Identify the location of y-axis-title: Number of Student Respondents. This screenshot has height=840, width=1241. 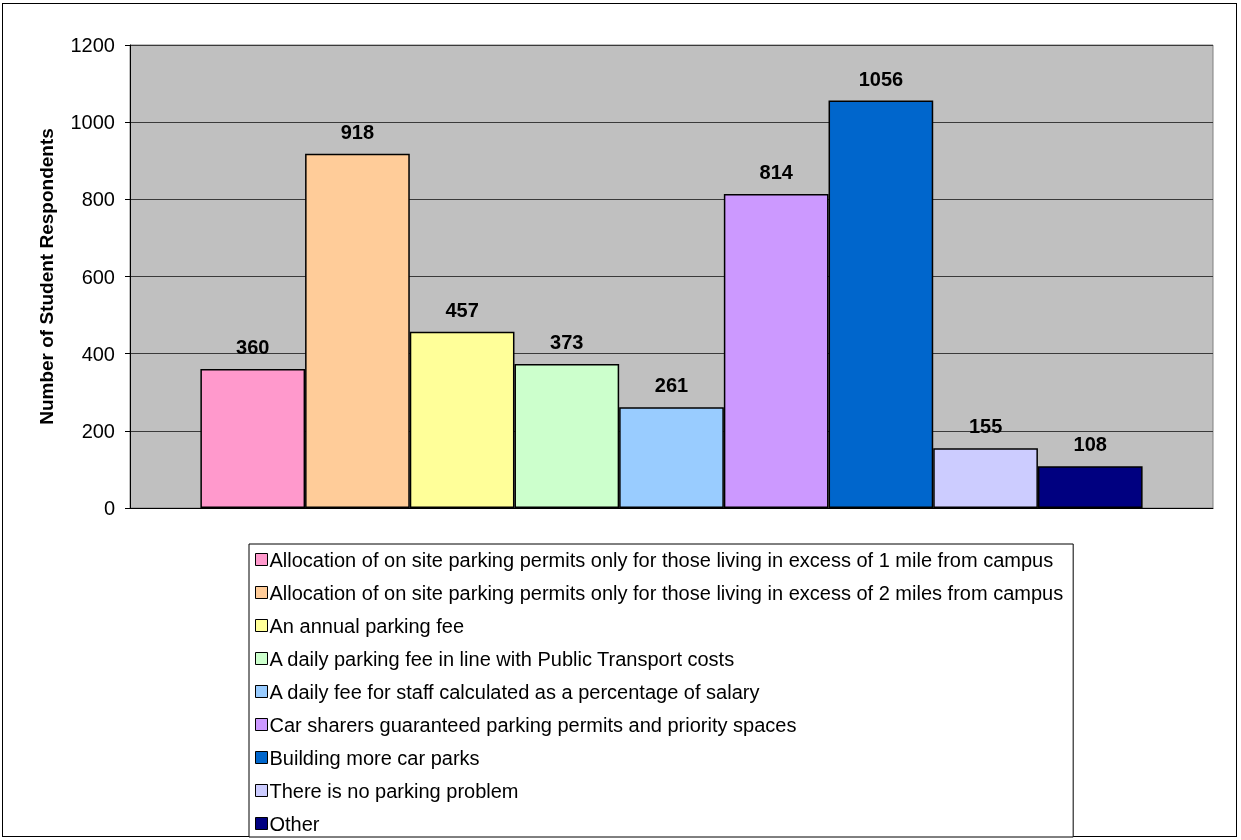
(46, 276).